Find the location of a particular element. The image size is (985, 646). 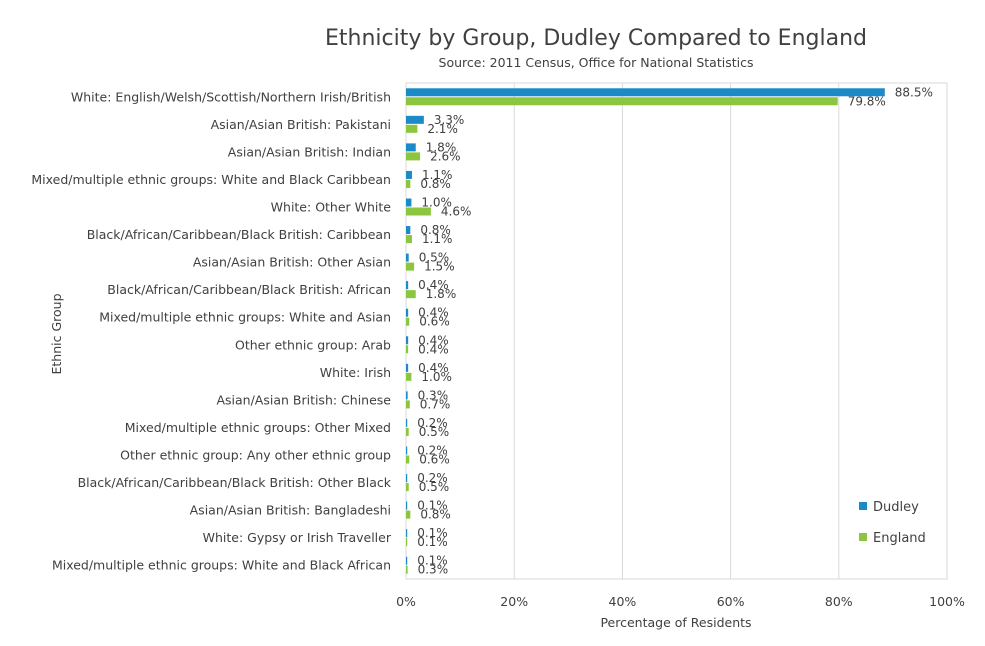

data-label: 1.1% is located at coordinates (437, 175).